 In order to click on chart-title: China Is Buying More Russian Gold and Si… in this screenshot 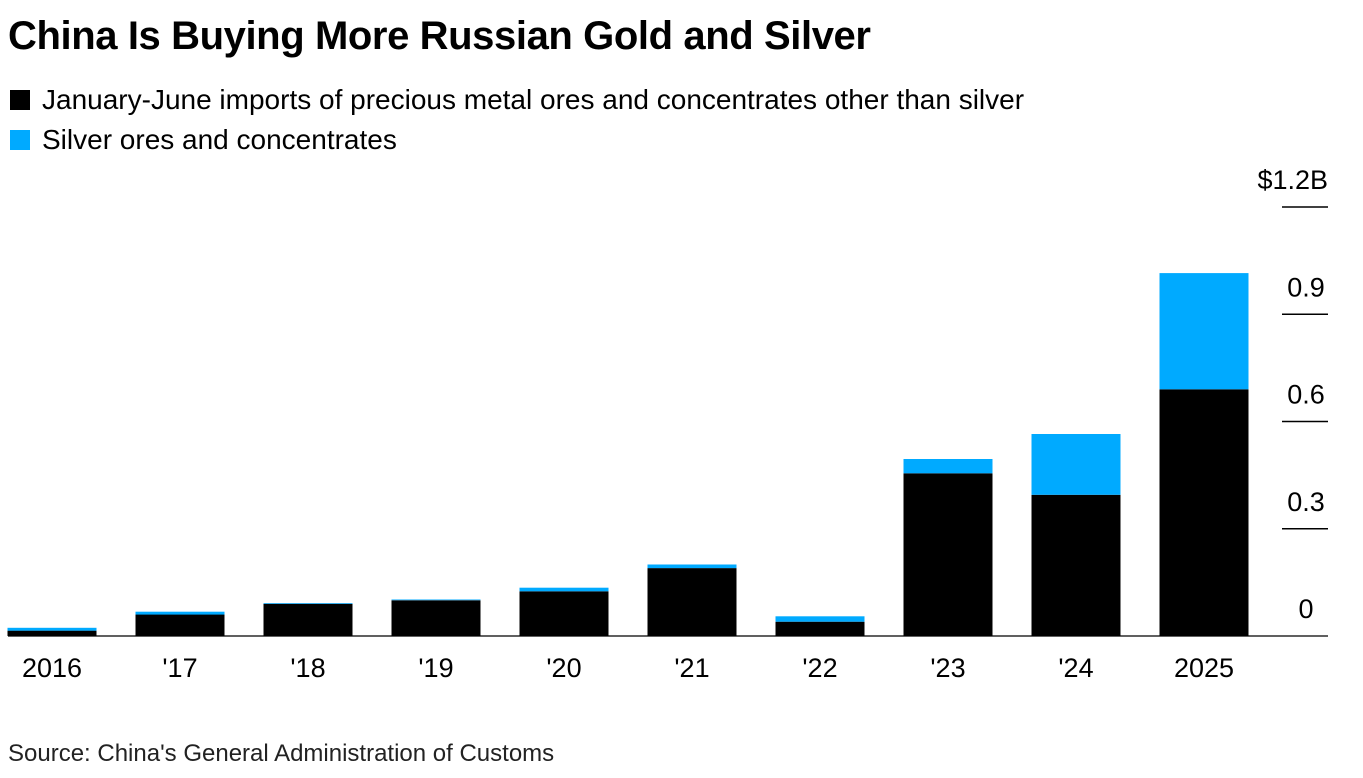, I will do `click(439, 36)`.